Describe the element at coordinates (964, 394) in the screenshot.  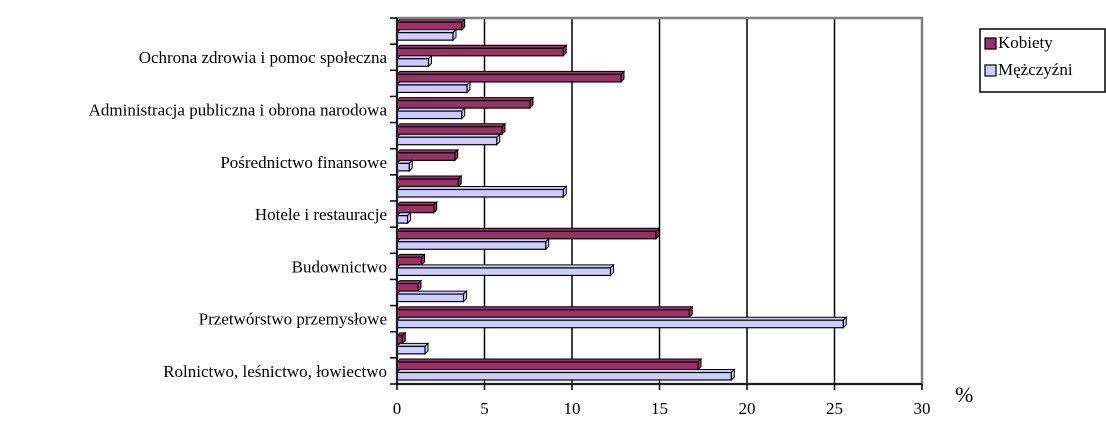
I see `x-axis-unit-label: %` at that location.